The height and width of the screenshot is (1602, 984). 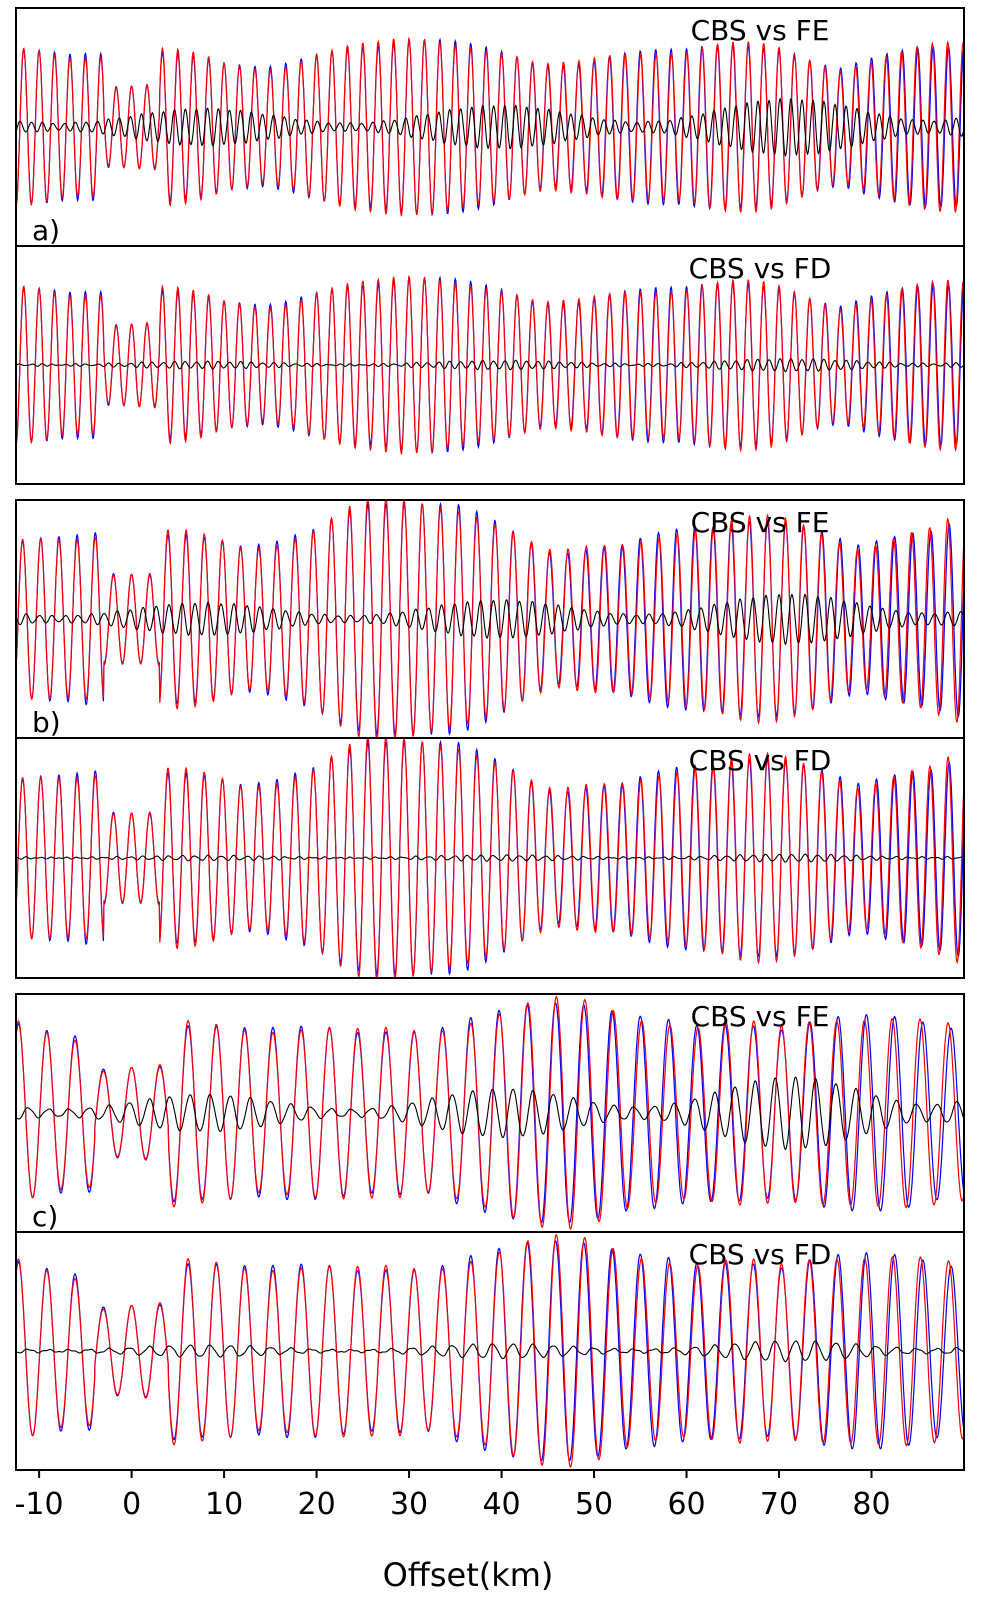 I want to click on panel-1-1: CBS vs FE a), so click(x=490, y=127).